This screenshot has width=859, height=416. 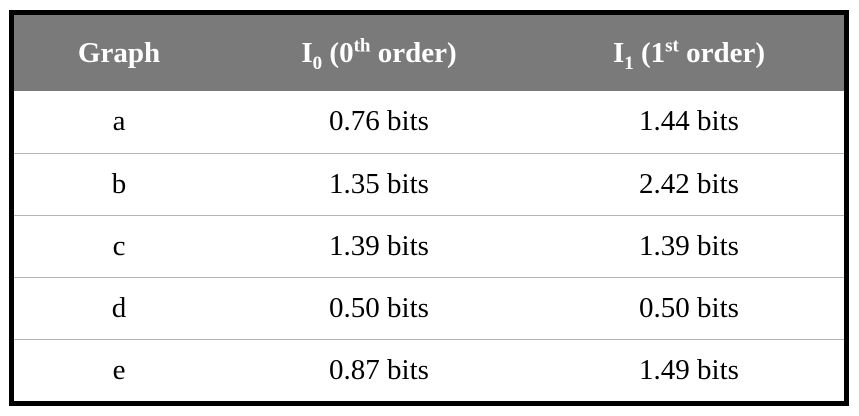 I want to click on header-graph: Graph, so click(x=119, y=53).